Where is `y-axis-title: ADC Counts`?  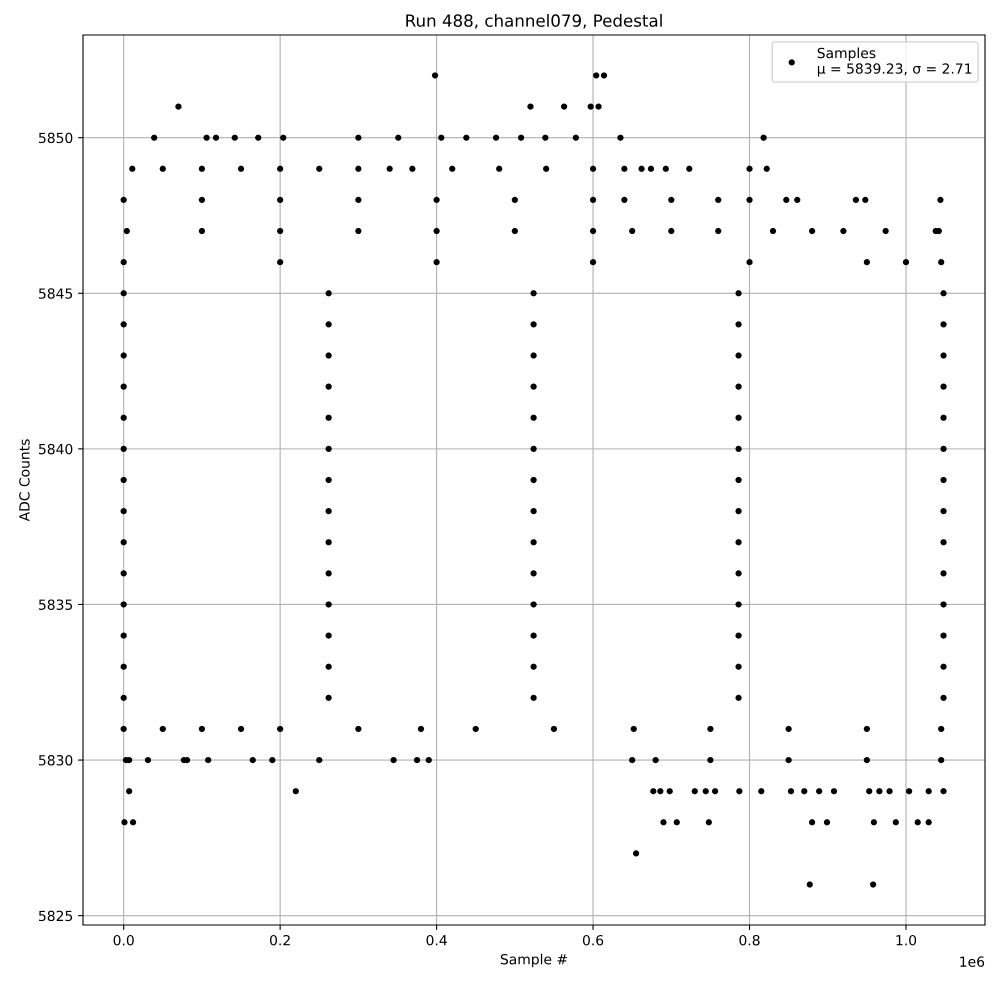 y-axis-title: ADC Counts is located at coordinates (24, 480).